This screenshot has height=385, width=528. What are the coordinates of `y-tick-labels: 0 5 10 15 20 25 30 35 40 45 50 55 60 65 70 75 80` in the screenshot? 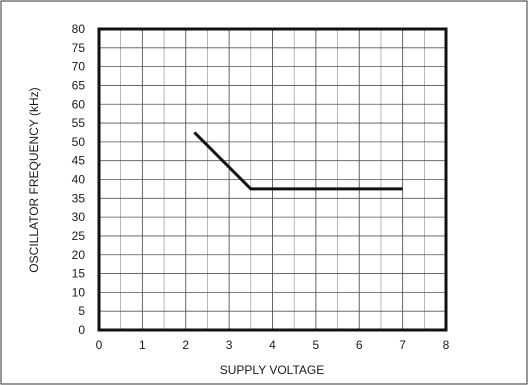 It's located at (79, 179).